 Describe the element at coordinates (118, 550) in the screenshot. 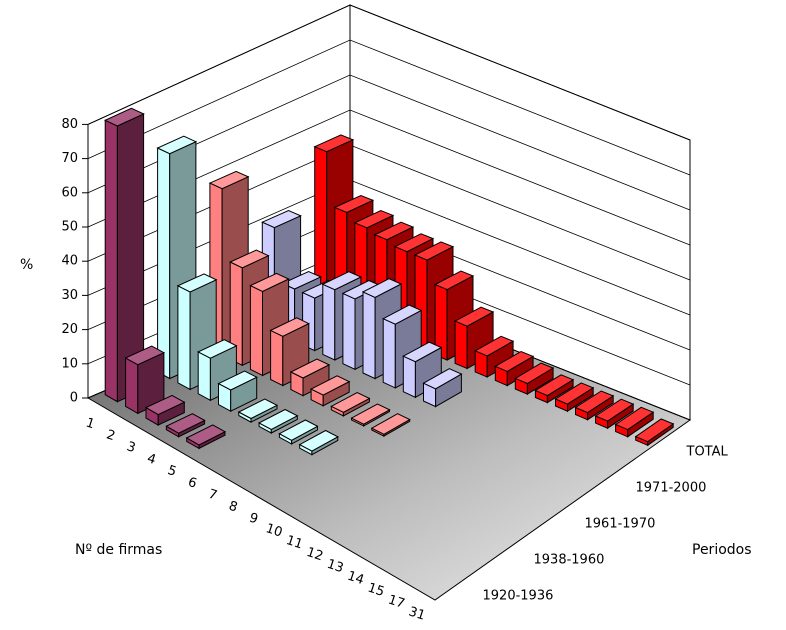

I see `x-axis-label: Nº de firmas` at that location.